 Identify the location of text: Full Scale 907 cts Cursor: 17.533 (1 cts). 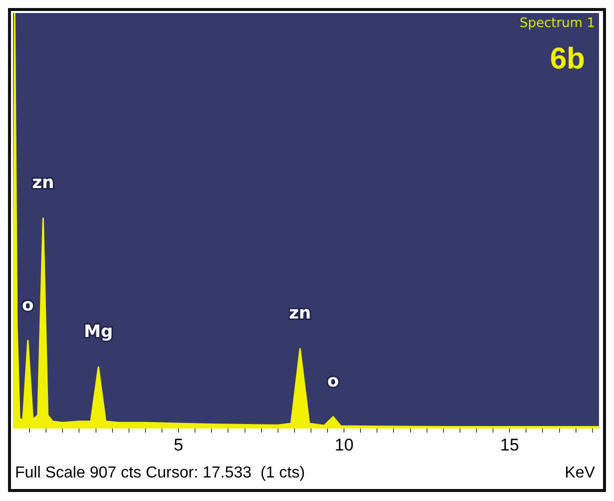
(160, 473).